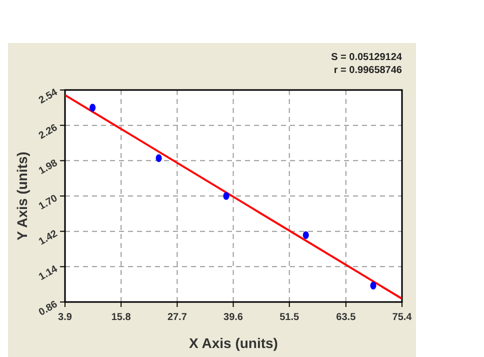 This screenshot has width=484, height=357. What do you see at coordinates (48, 96) in the screenshot?
I see `y-tick-label: 2.54` at bounding box center [48, 96].